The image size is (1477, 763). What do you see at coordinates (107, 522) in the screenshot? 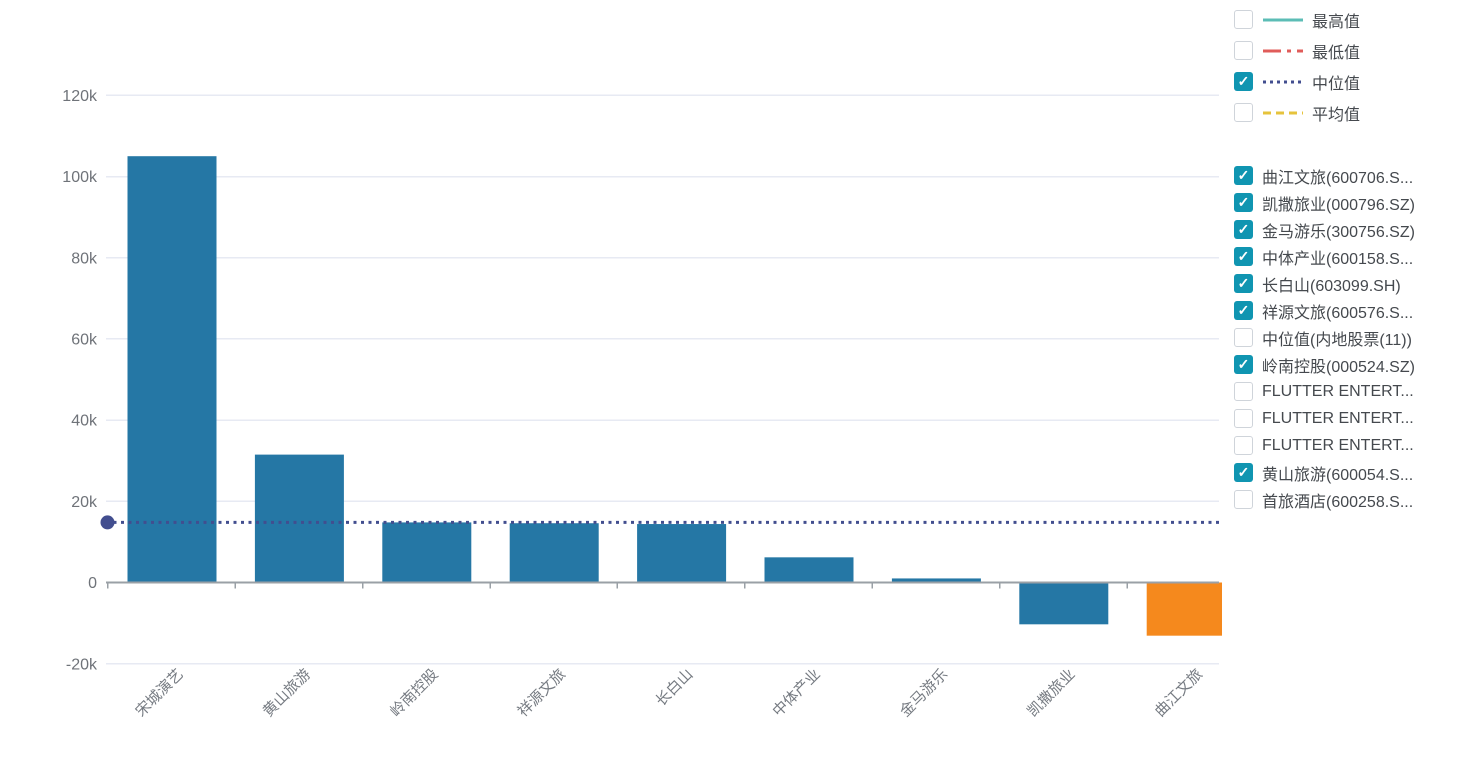
I see `median-line-marker-dot` at bounding box center [107, 522].